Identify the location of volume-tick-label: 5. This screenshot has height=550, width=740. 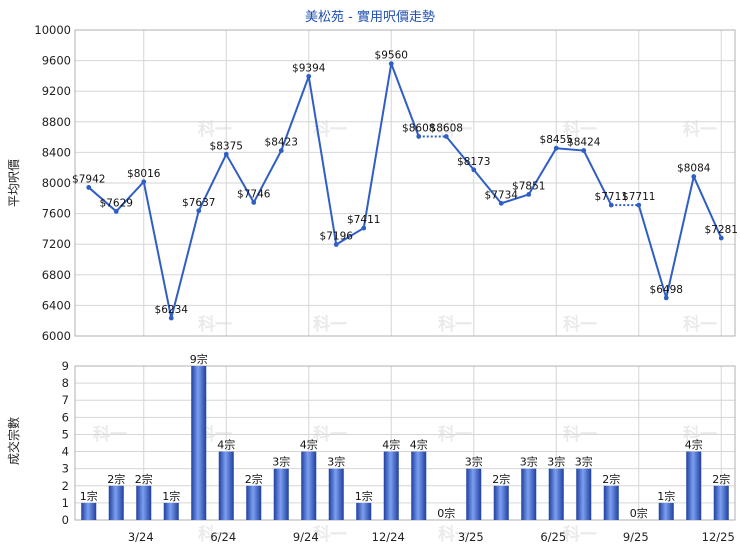
(65, 434).